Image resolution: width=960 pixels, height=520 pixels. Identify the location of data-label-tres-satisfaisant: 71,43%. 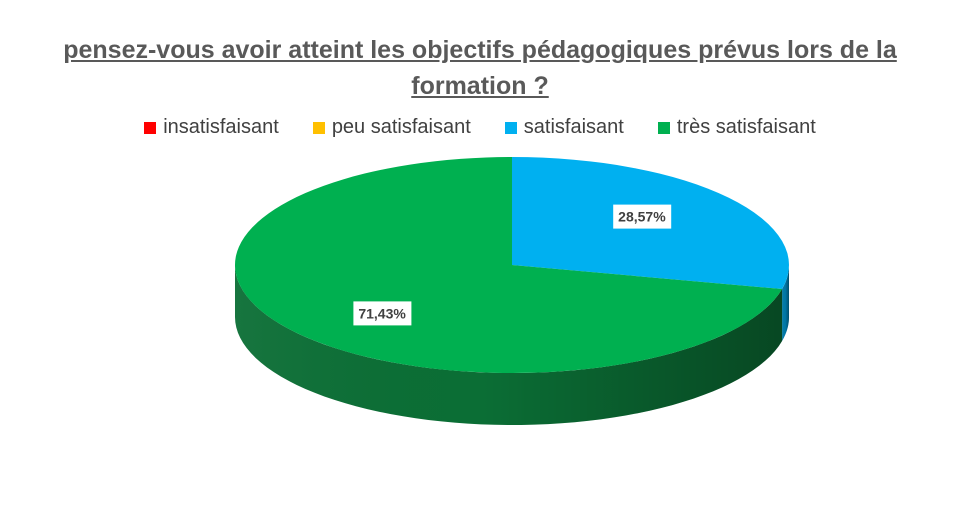
(382, 313).